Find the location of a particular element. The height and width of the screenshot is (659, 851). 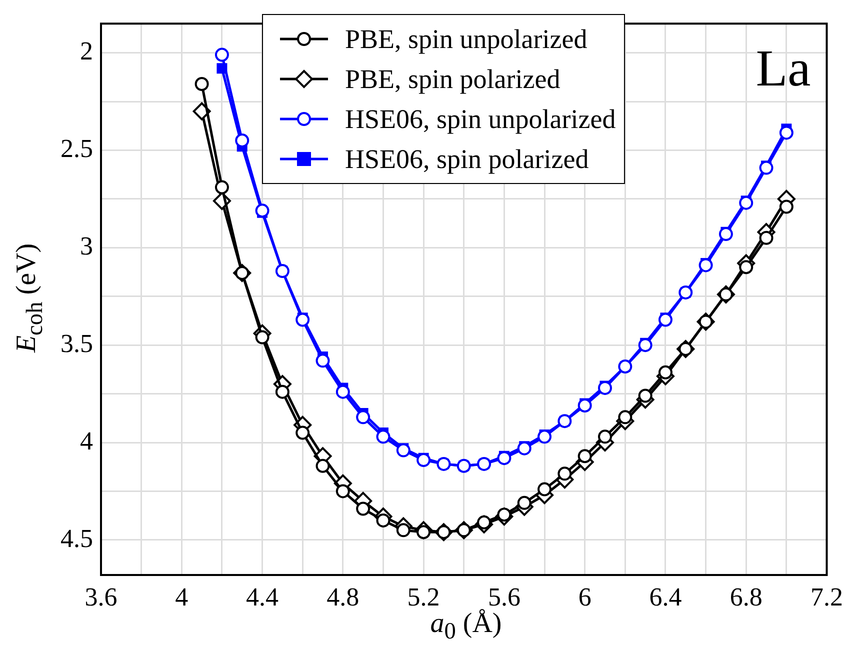

x-tick-label: 4 is located at coordinates (181, 597).